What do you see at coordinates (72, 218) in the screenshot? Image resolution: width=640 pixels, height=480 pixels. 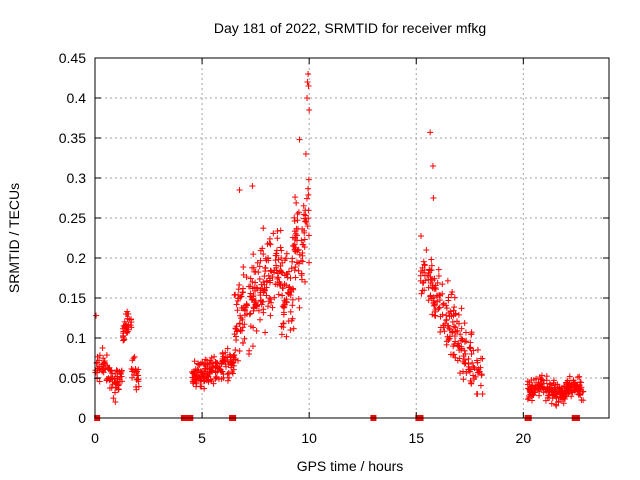 I see `y-tick-label: 0.25` at bounding box center [72, 218].